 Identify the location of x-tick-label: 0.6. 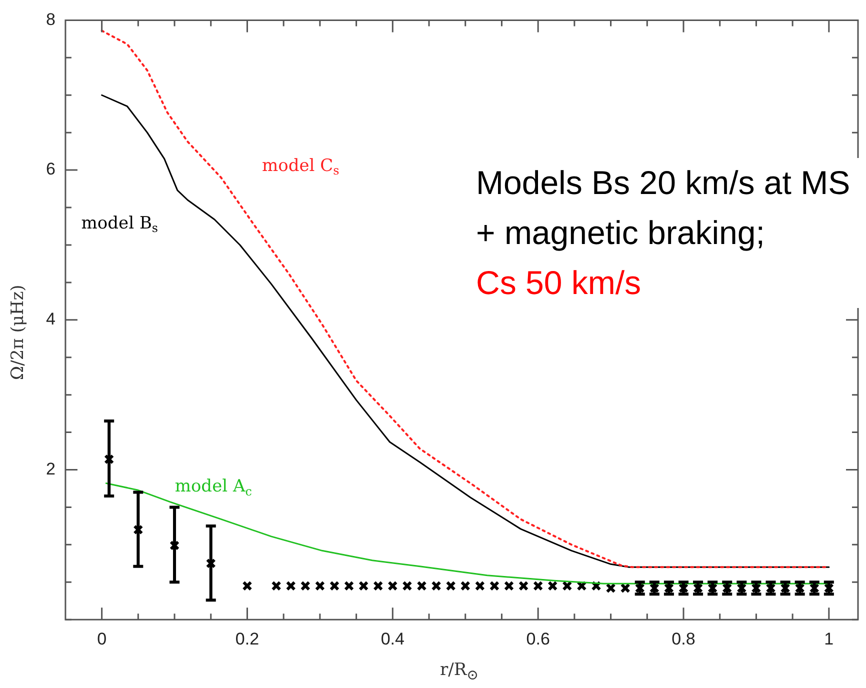
(538, 638).